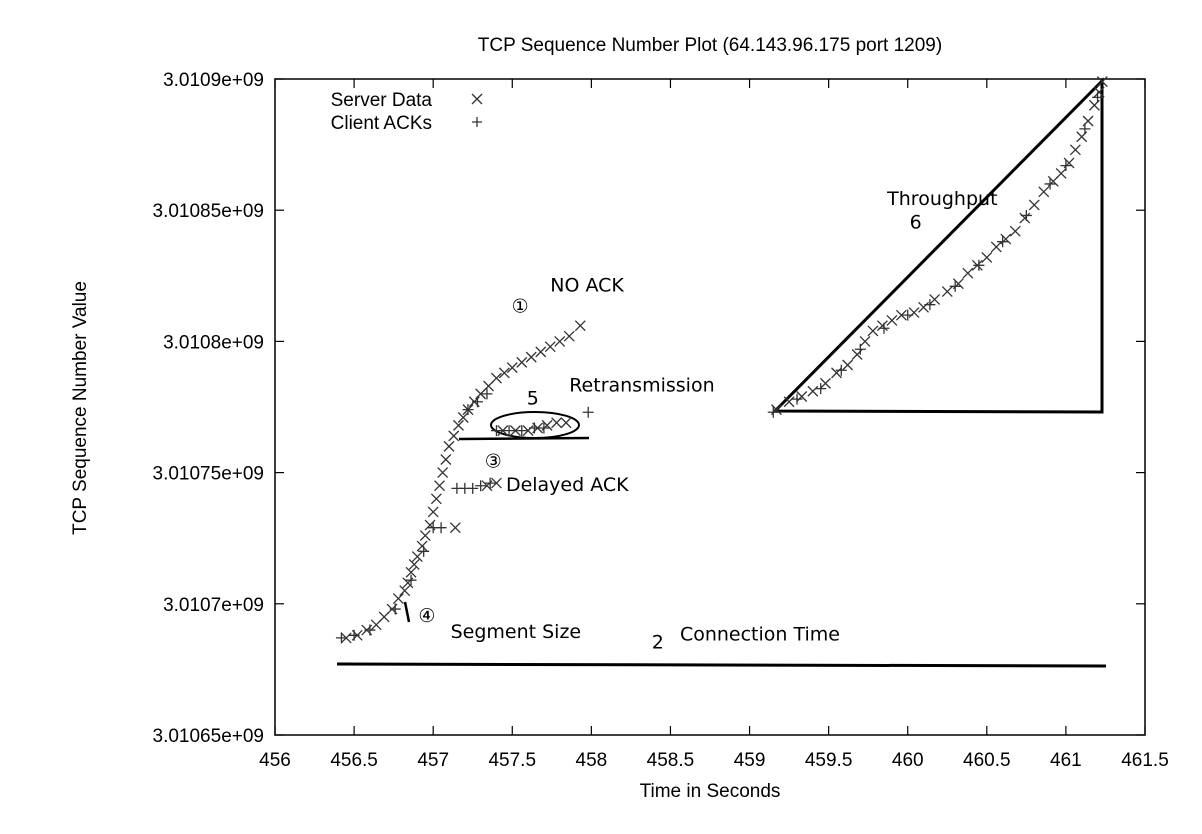  Describe the element at coordinates (382, 100) in the screenshot. I see `legend-label: Server Data` at that location.